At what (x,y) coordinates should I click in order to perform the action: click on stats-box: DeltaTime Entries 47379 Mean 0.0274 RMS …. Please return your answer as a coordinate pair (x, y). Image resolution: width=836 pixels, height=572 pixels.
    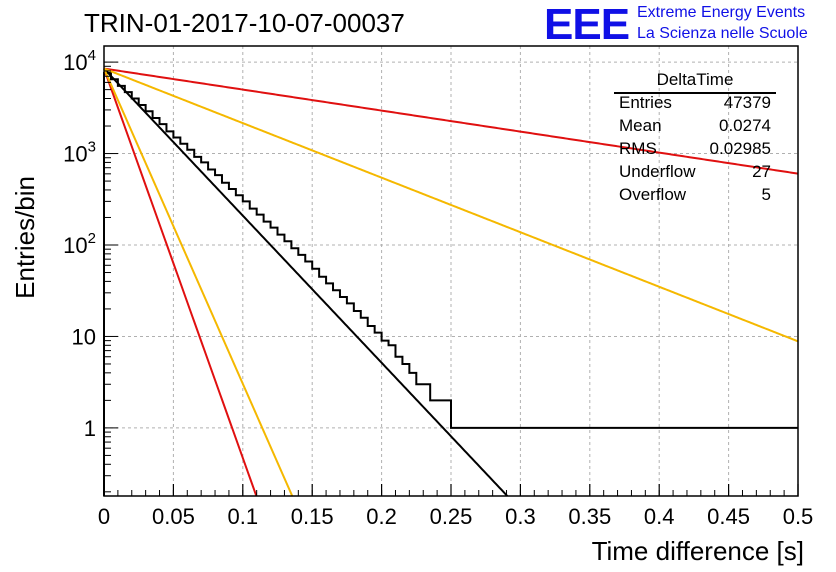
    Looking at the image, I should click on (695, 139).